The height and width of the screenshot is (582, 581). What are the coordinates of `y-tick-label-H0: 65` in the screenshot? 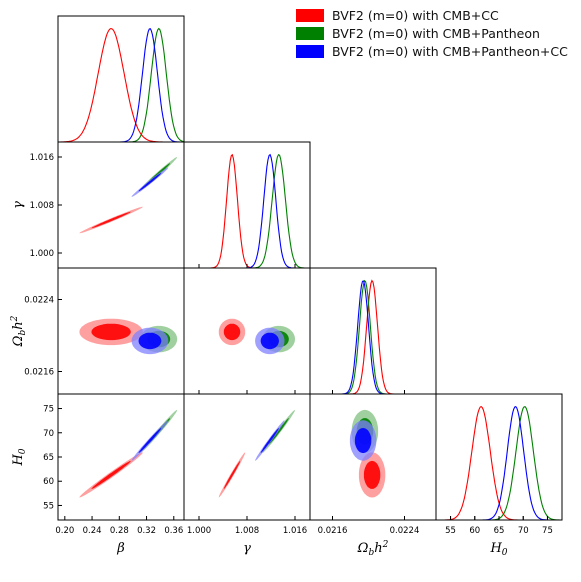 It's located at (48, 458).